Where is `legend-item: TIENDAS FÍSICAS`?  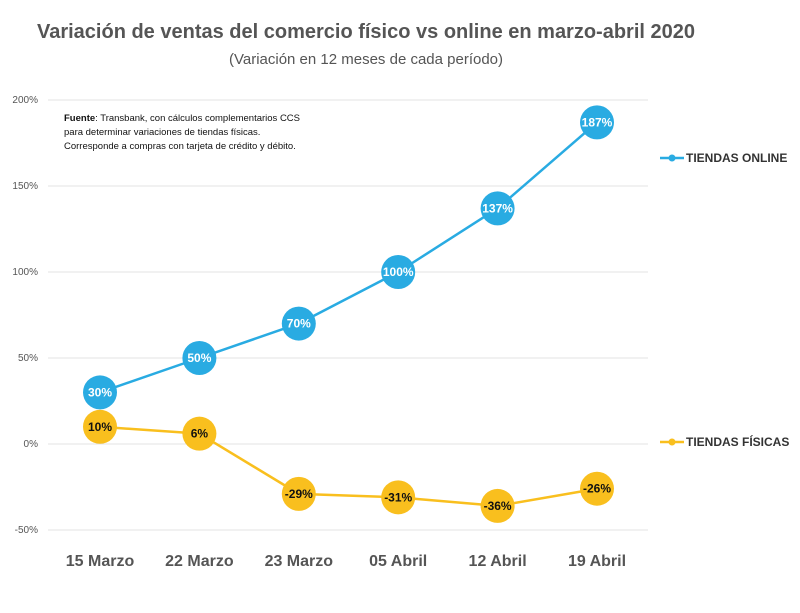
legend-item: TIENDAS FÍSICAS is located at coordinates (724, 441).